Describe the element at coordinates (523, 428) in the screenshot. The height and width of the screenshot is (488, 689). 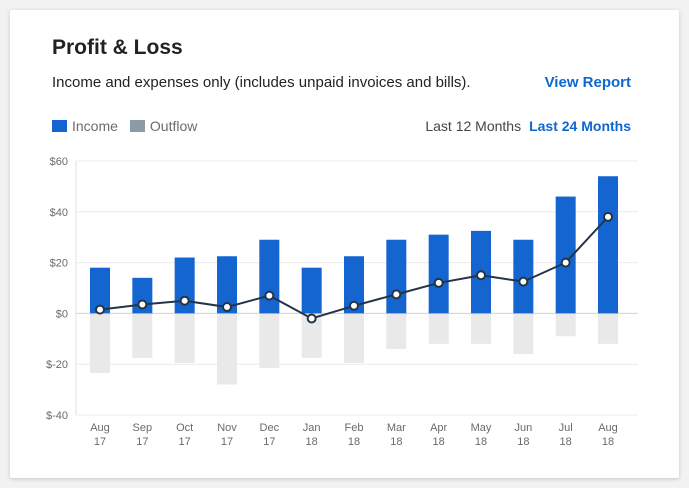
I see `x-tick-label-month: Jun` at that location.